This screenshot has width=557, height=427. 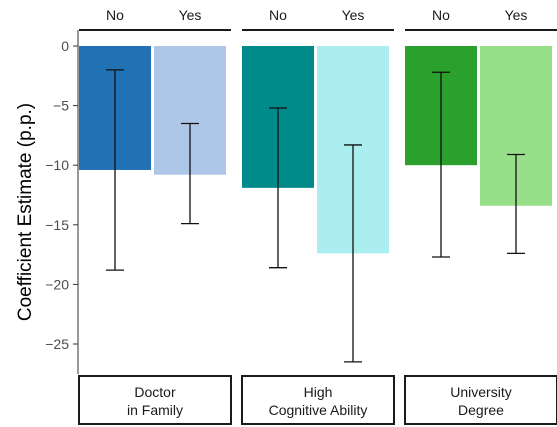 I want to click on y-axis-ticks: 0 −5 −10 −15 −20 −25, so click(x=61, y=195).